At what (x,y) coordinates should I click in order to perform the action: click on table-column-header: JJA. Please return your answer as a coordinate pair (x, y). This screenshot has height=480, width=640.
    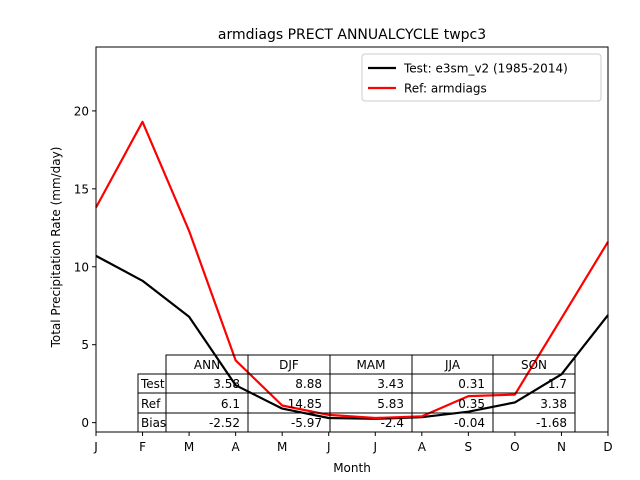
    Looking at the image, I should click on (452, 365).